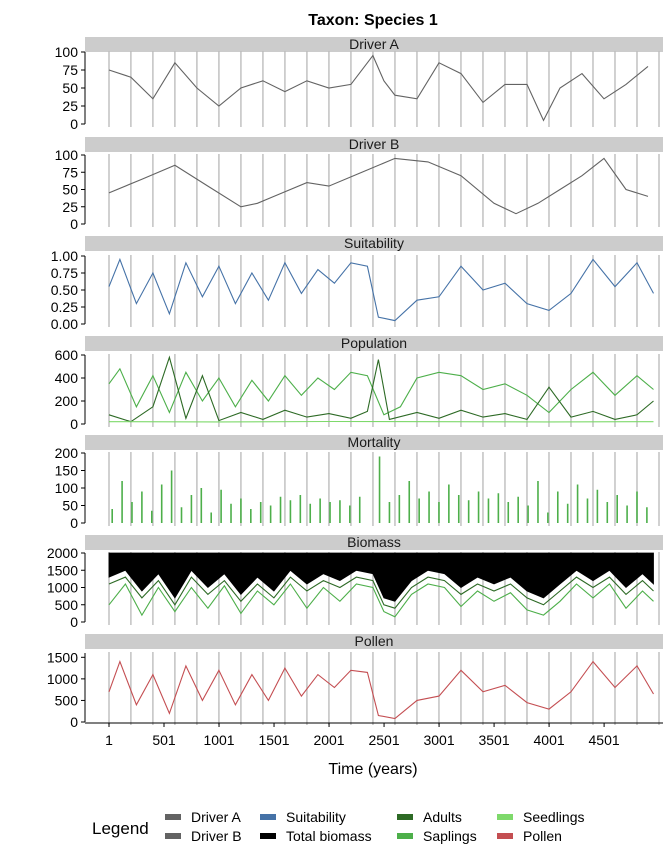 The height and width of the screenshot is (864, 672). Describe the element at coordinates (273, 740) in the screenshot. I see `x-tick-label: 1501` at that location.